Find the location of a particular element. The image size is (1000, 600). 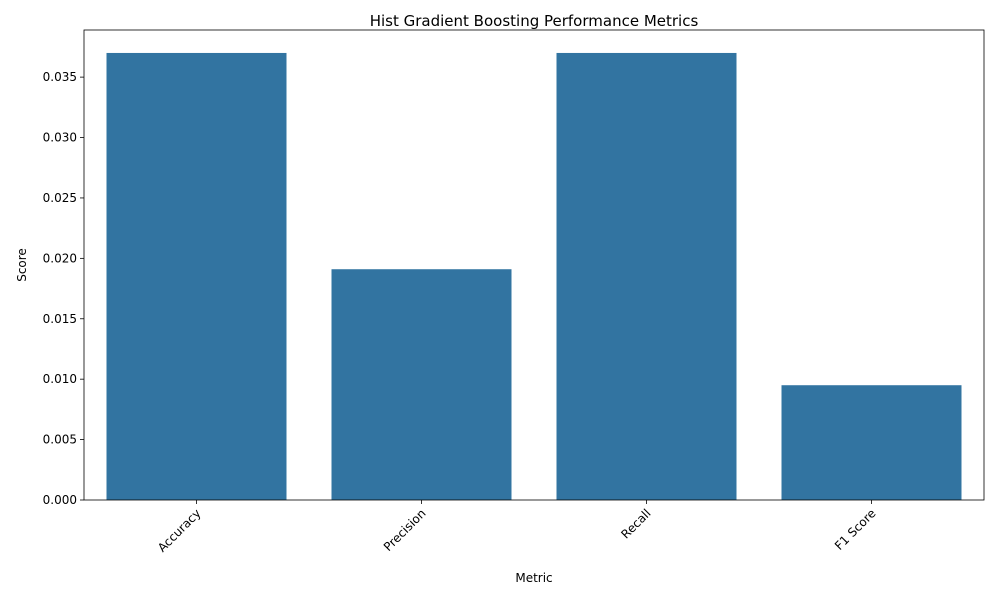

y-tick-label: 0.030 is located at coordinates (60, 138).